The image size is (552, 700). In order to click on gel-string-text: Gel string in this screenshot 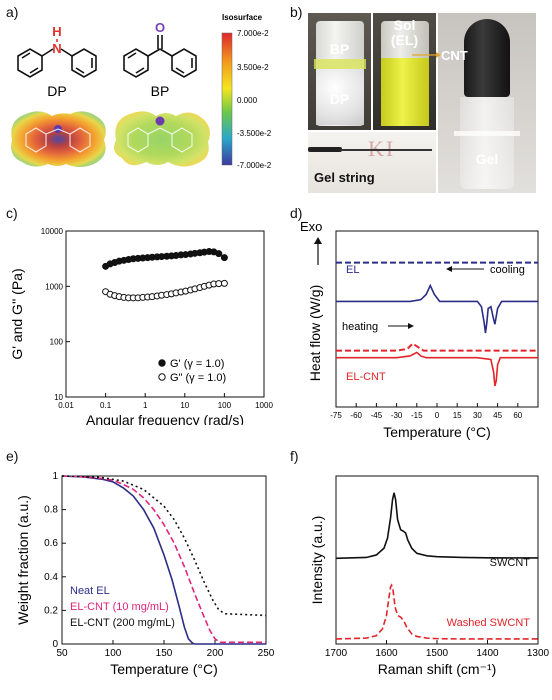, I will do `click(344, 177)`.